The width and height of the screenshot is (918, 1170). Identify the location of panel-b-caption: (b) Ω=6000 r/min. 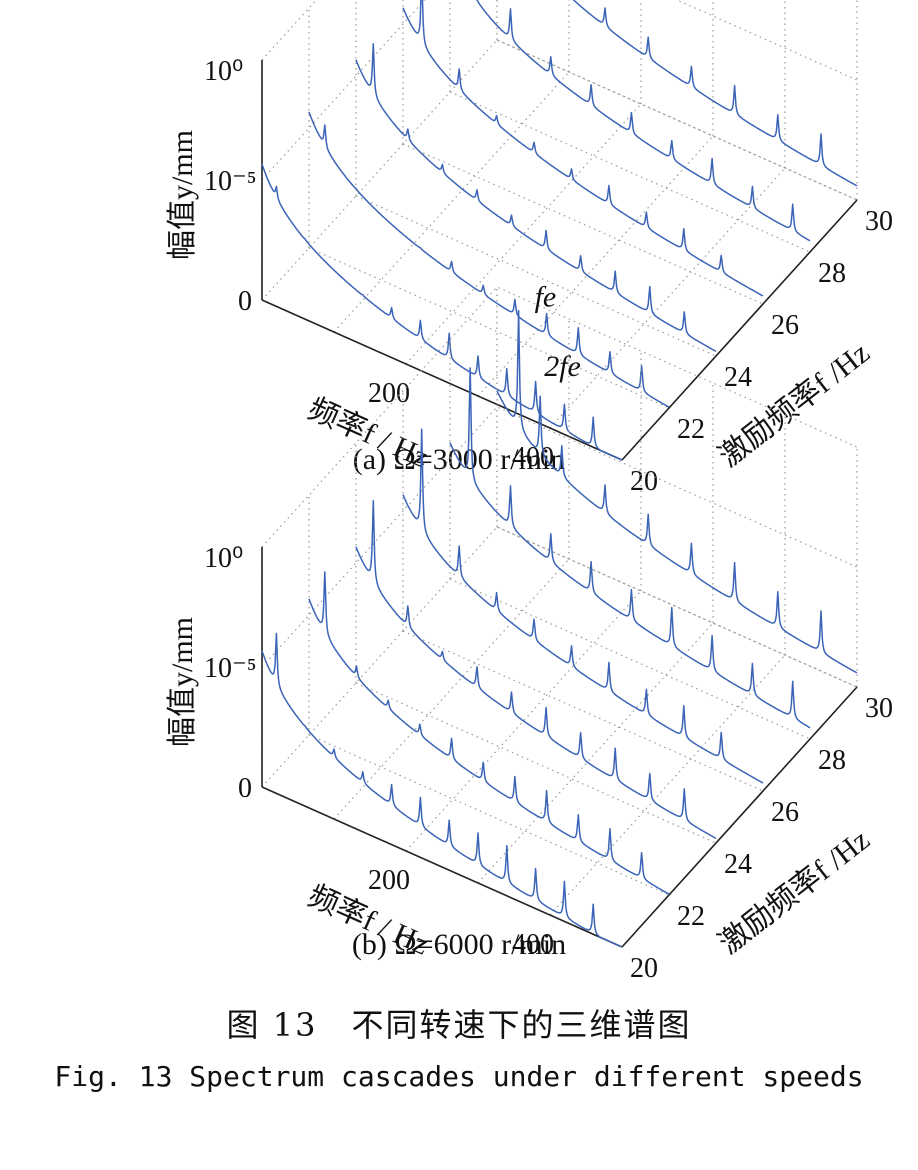
(459, 944).